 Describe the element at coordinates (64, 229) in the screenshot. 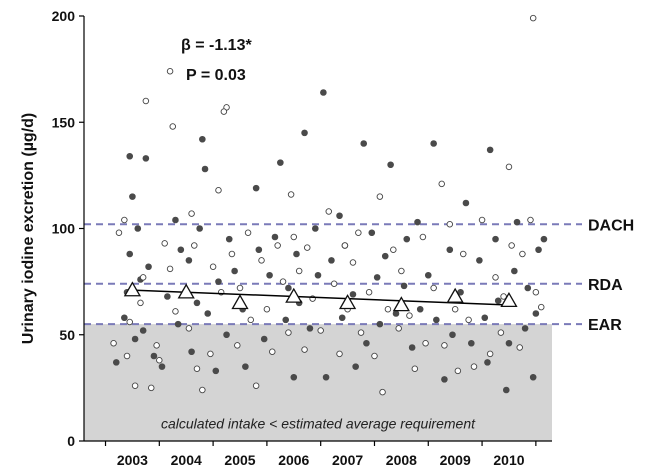

I see `y-tick-label: 100` at that location.